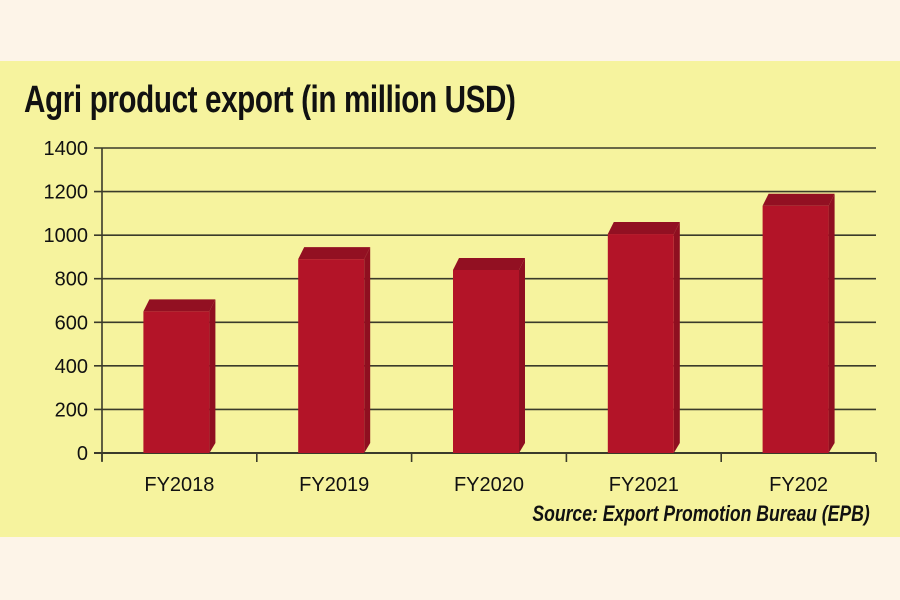 Image resolution: width=900 pixels, height=600 pixels. What do you see at coordinates (701, 513) in the screenshot?
I see `chart-source: Source: Export Promotion Bureau (EPB)` at bounding box center [701, 513].